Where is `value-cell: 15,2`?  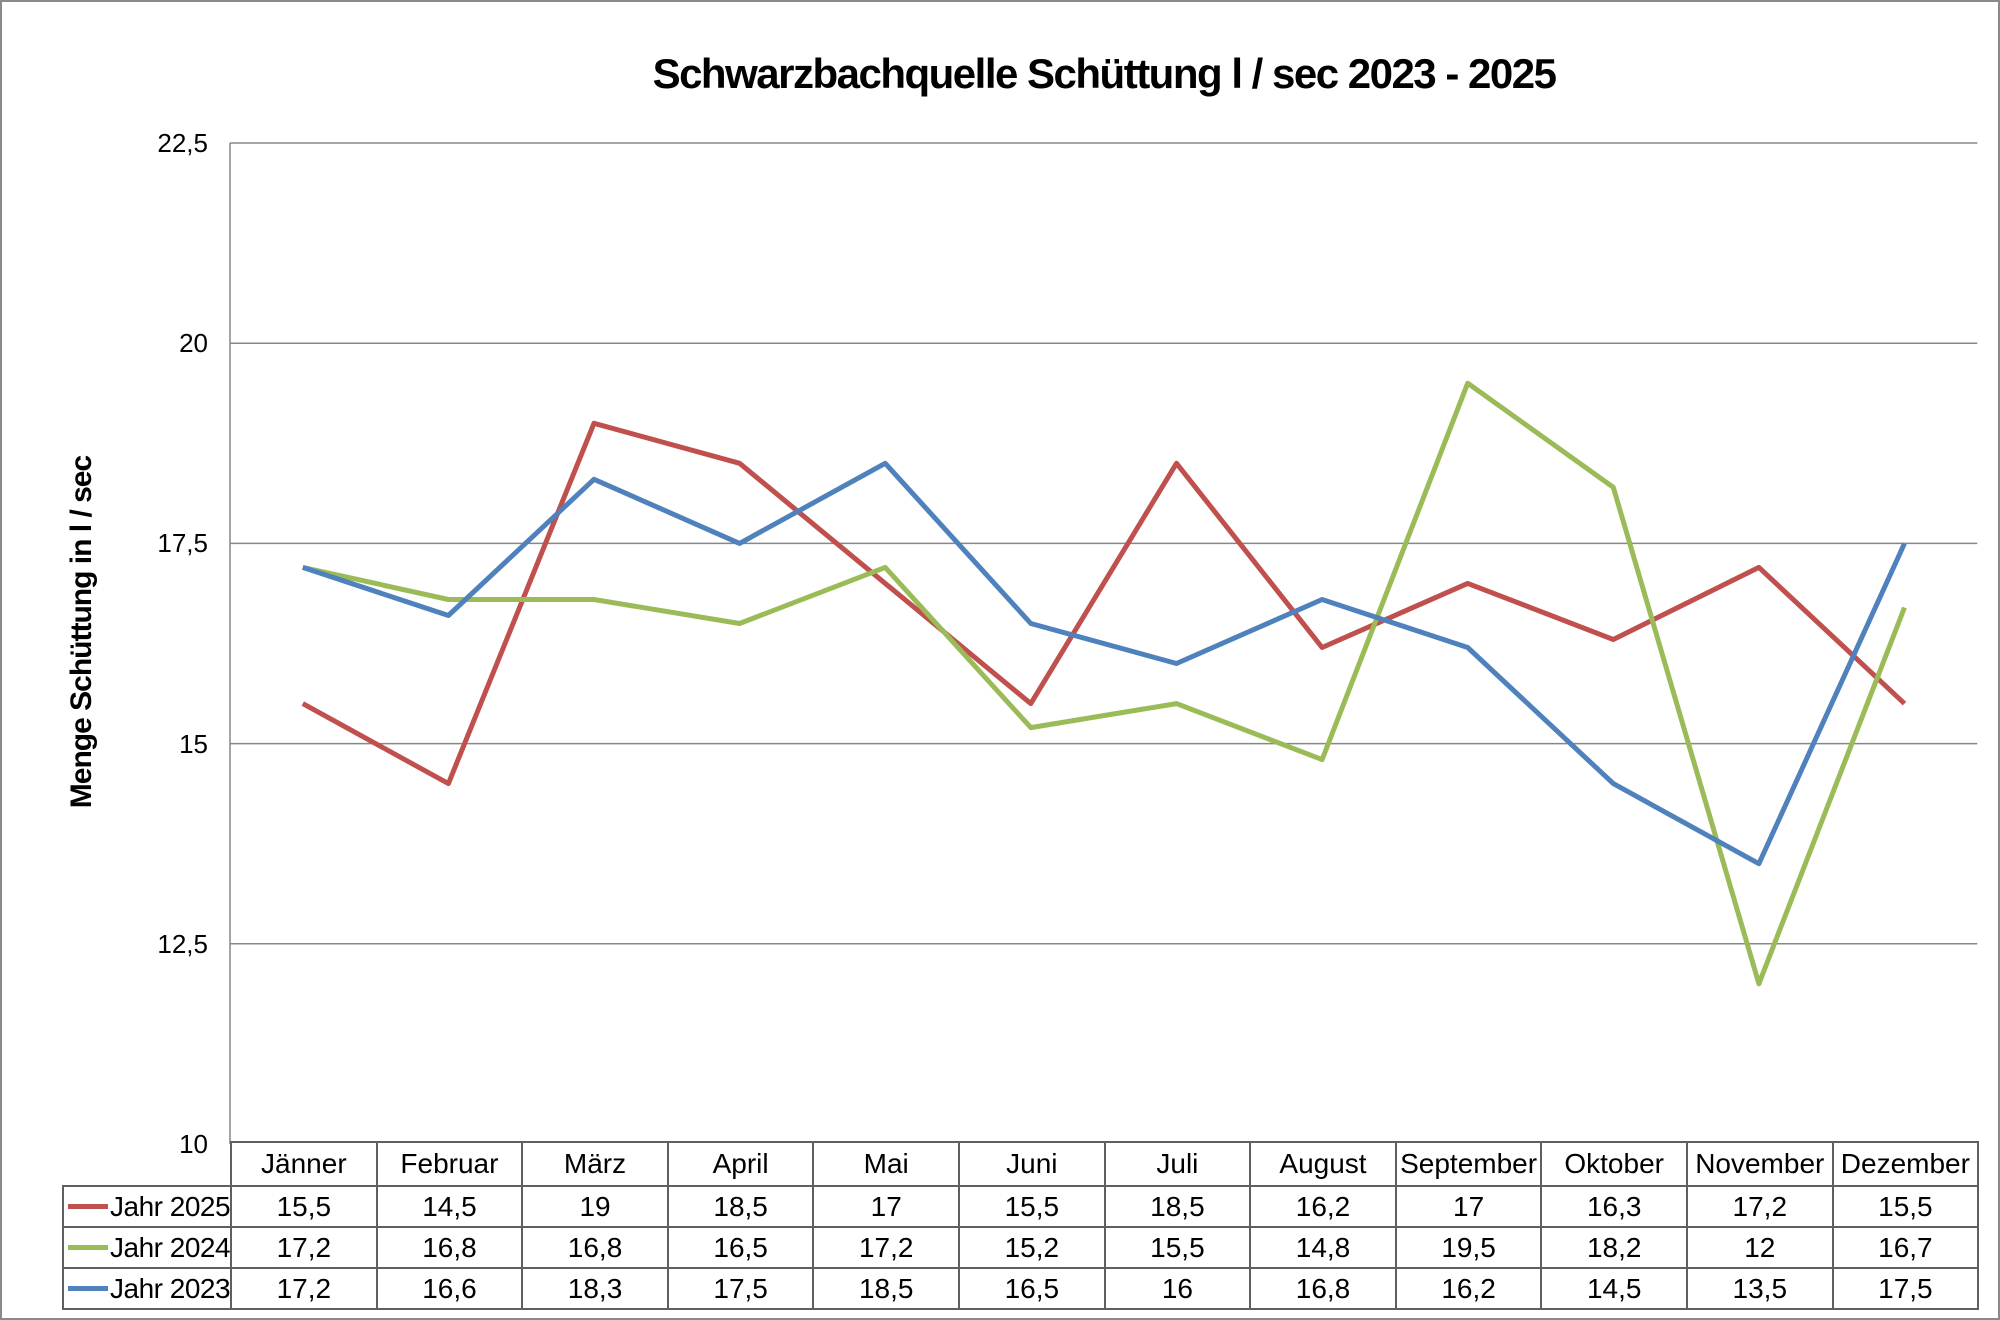
value-cell: 15,2 is located at coordinates (1032, 1247).